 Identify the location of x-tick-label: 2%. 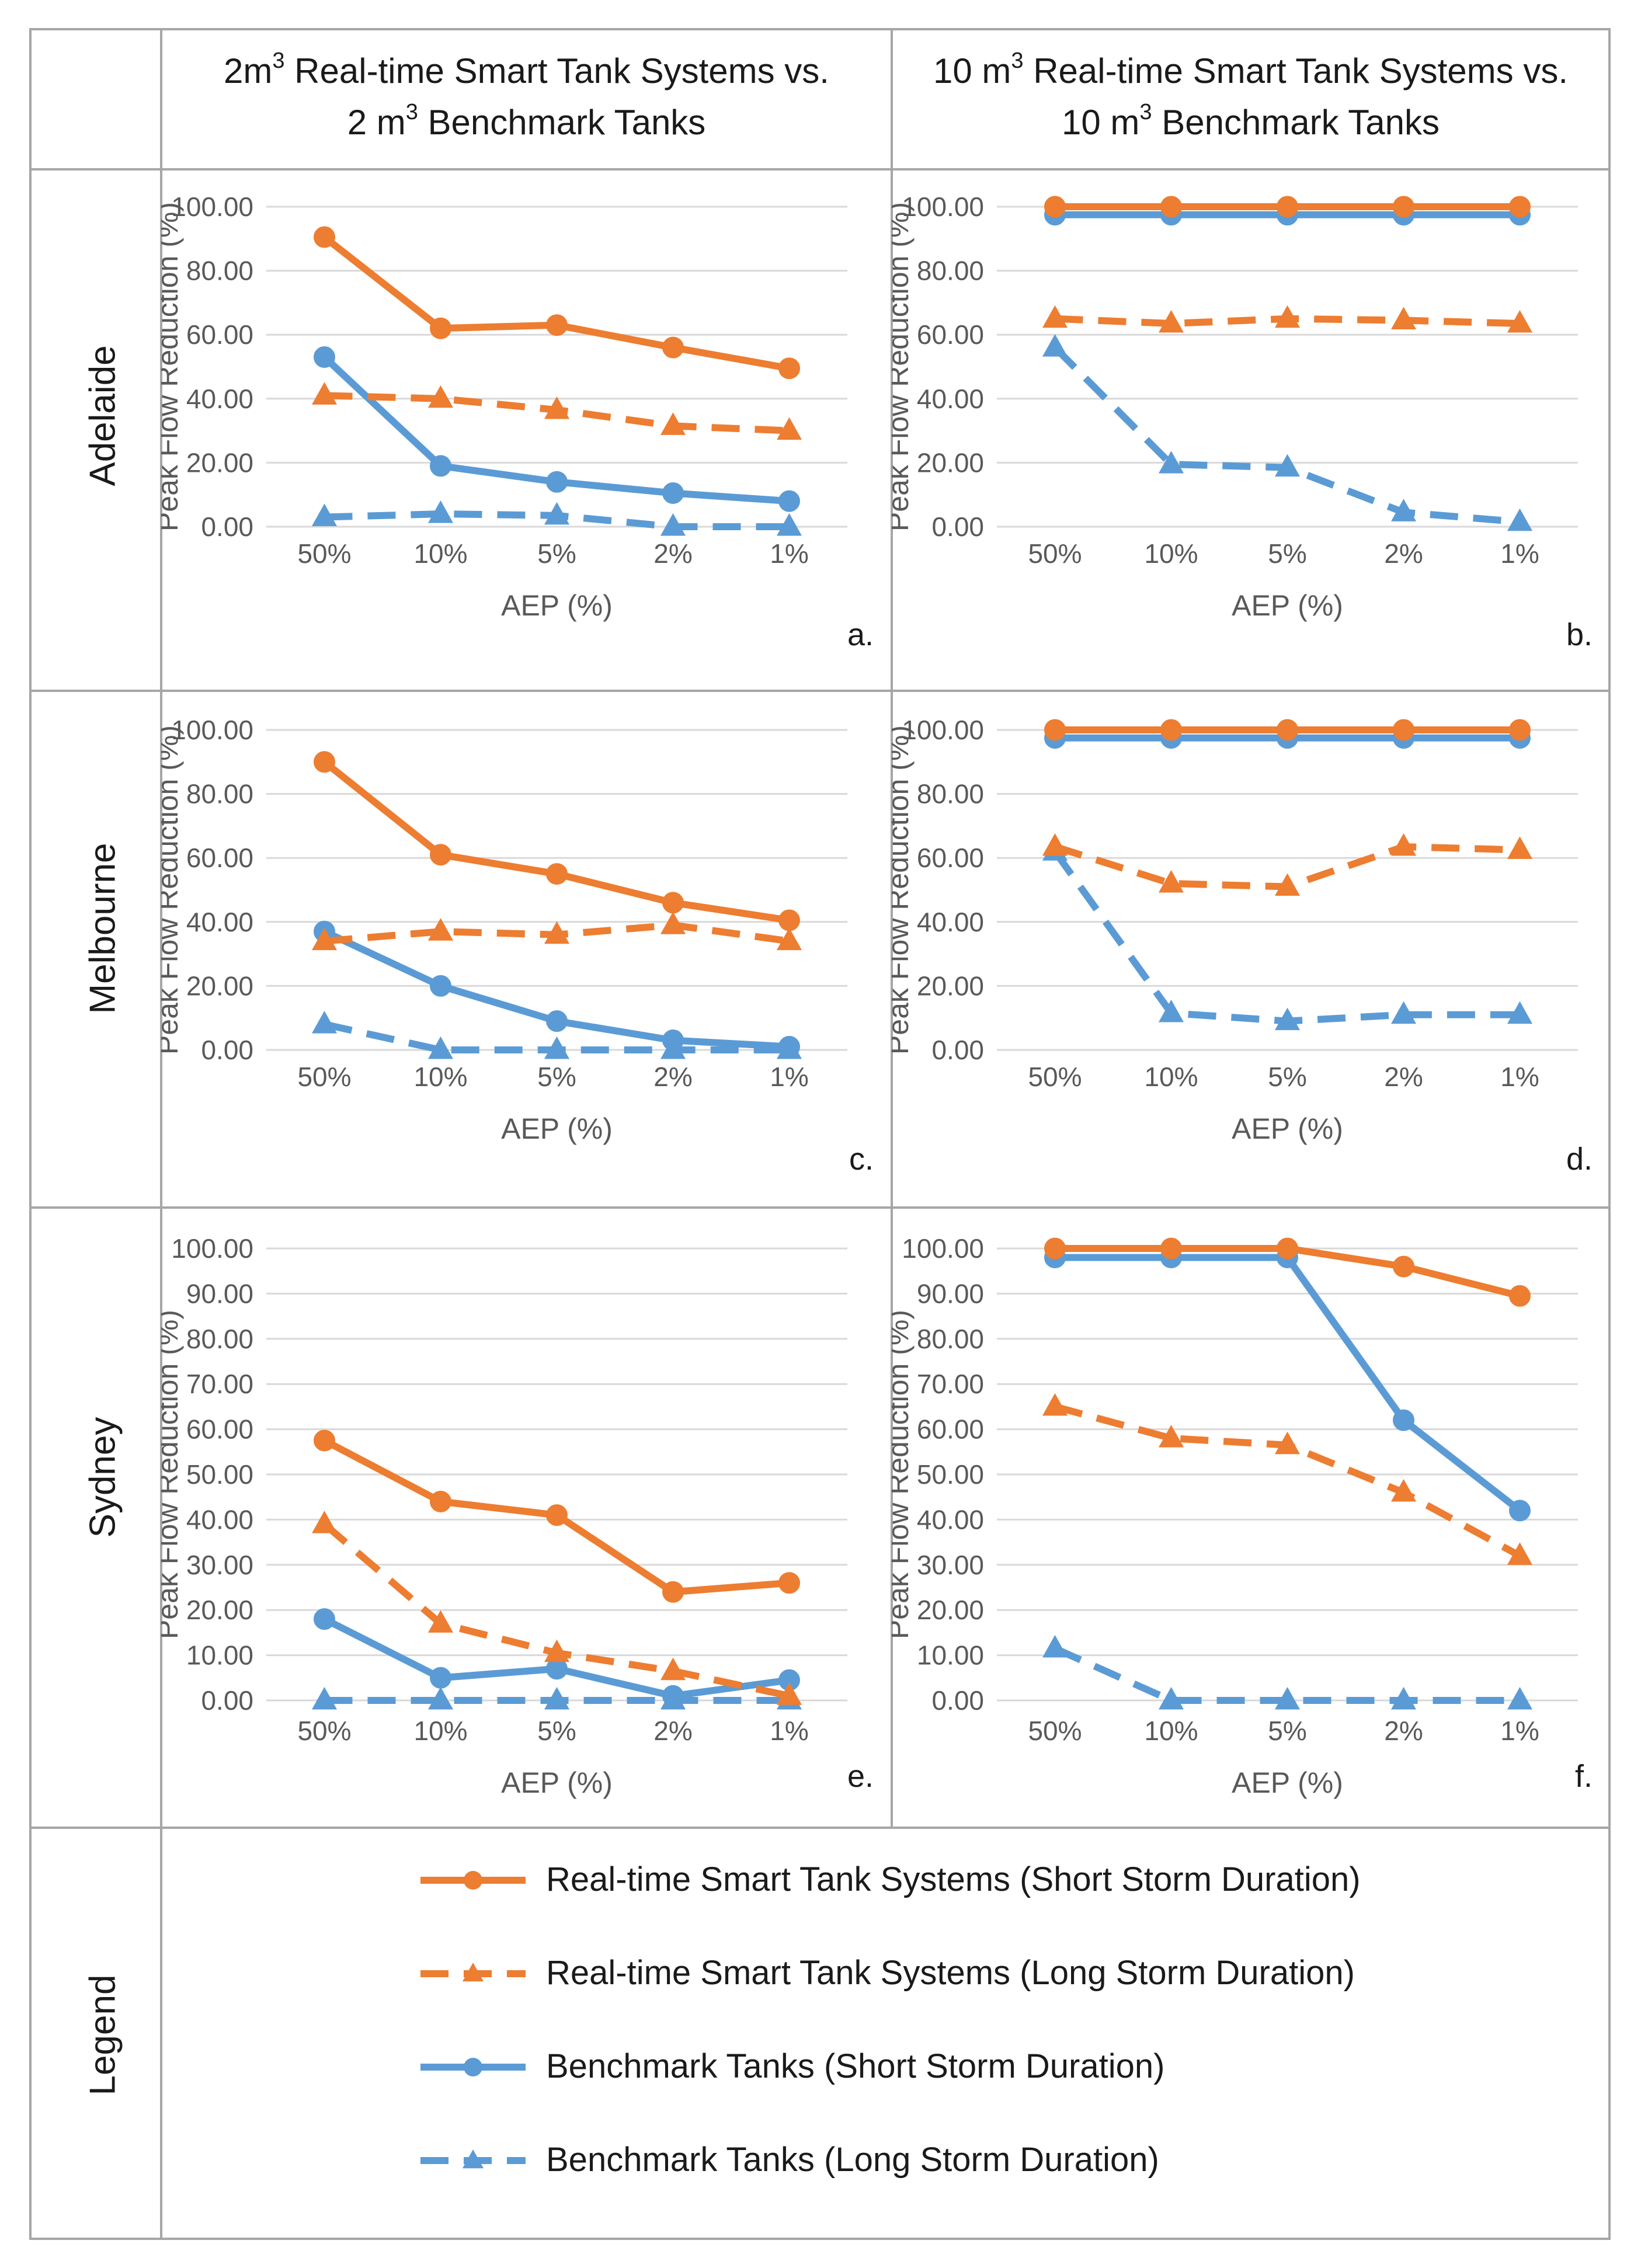
(1403, 553).